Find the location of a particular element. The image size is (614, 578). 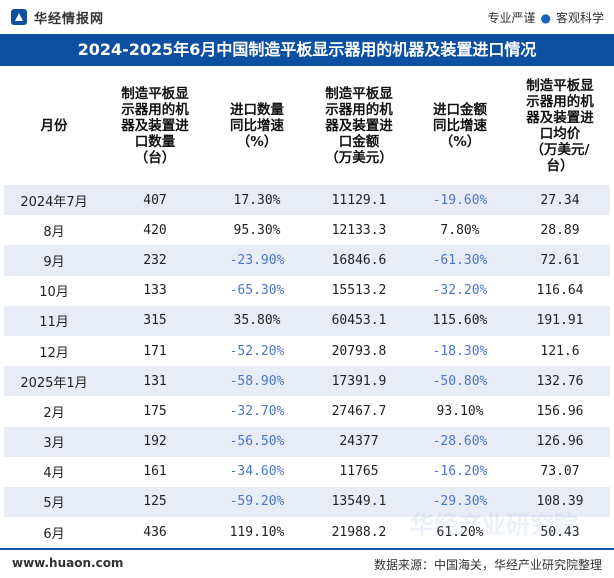

value-cell: -29.30% is located at coordinates (460, 502).